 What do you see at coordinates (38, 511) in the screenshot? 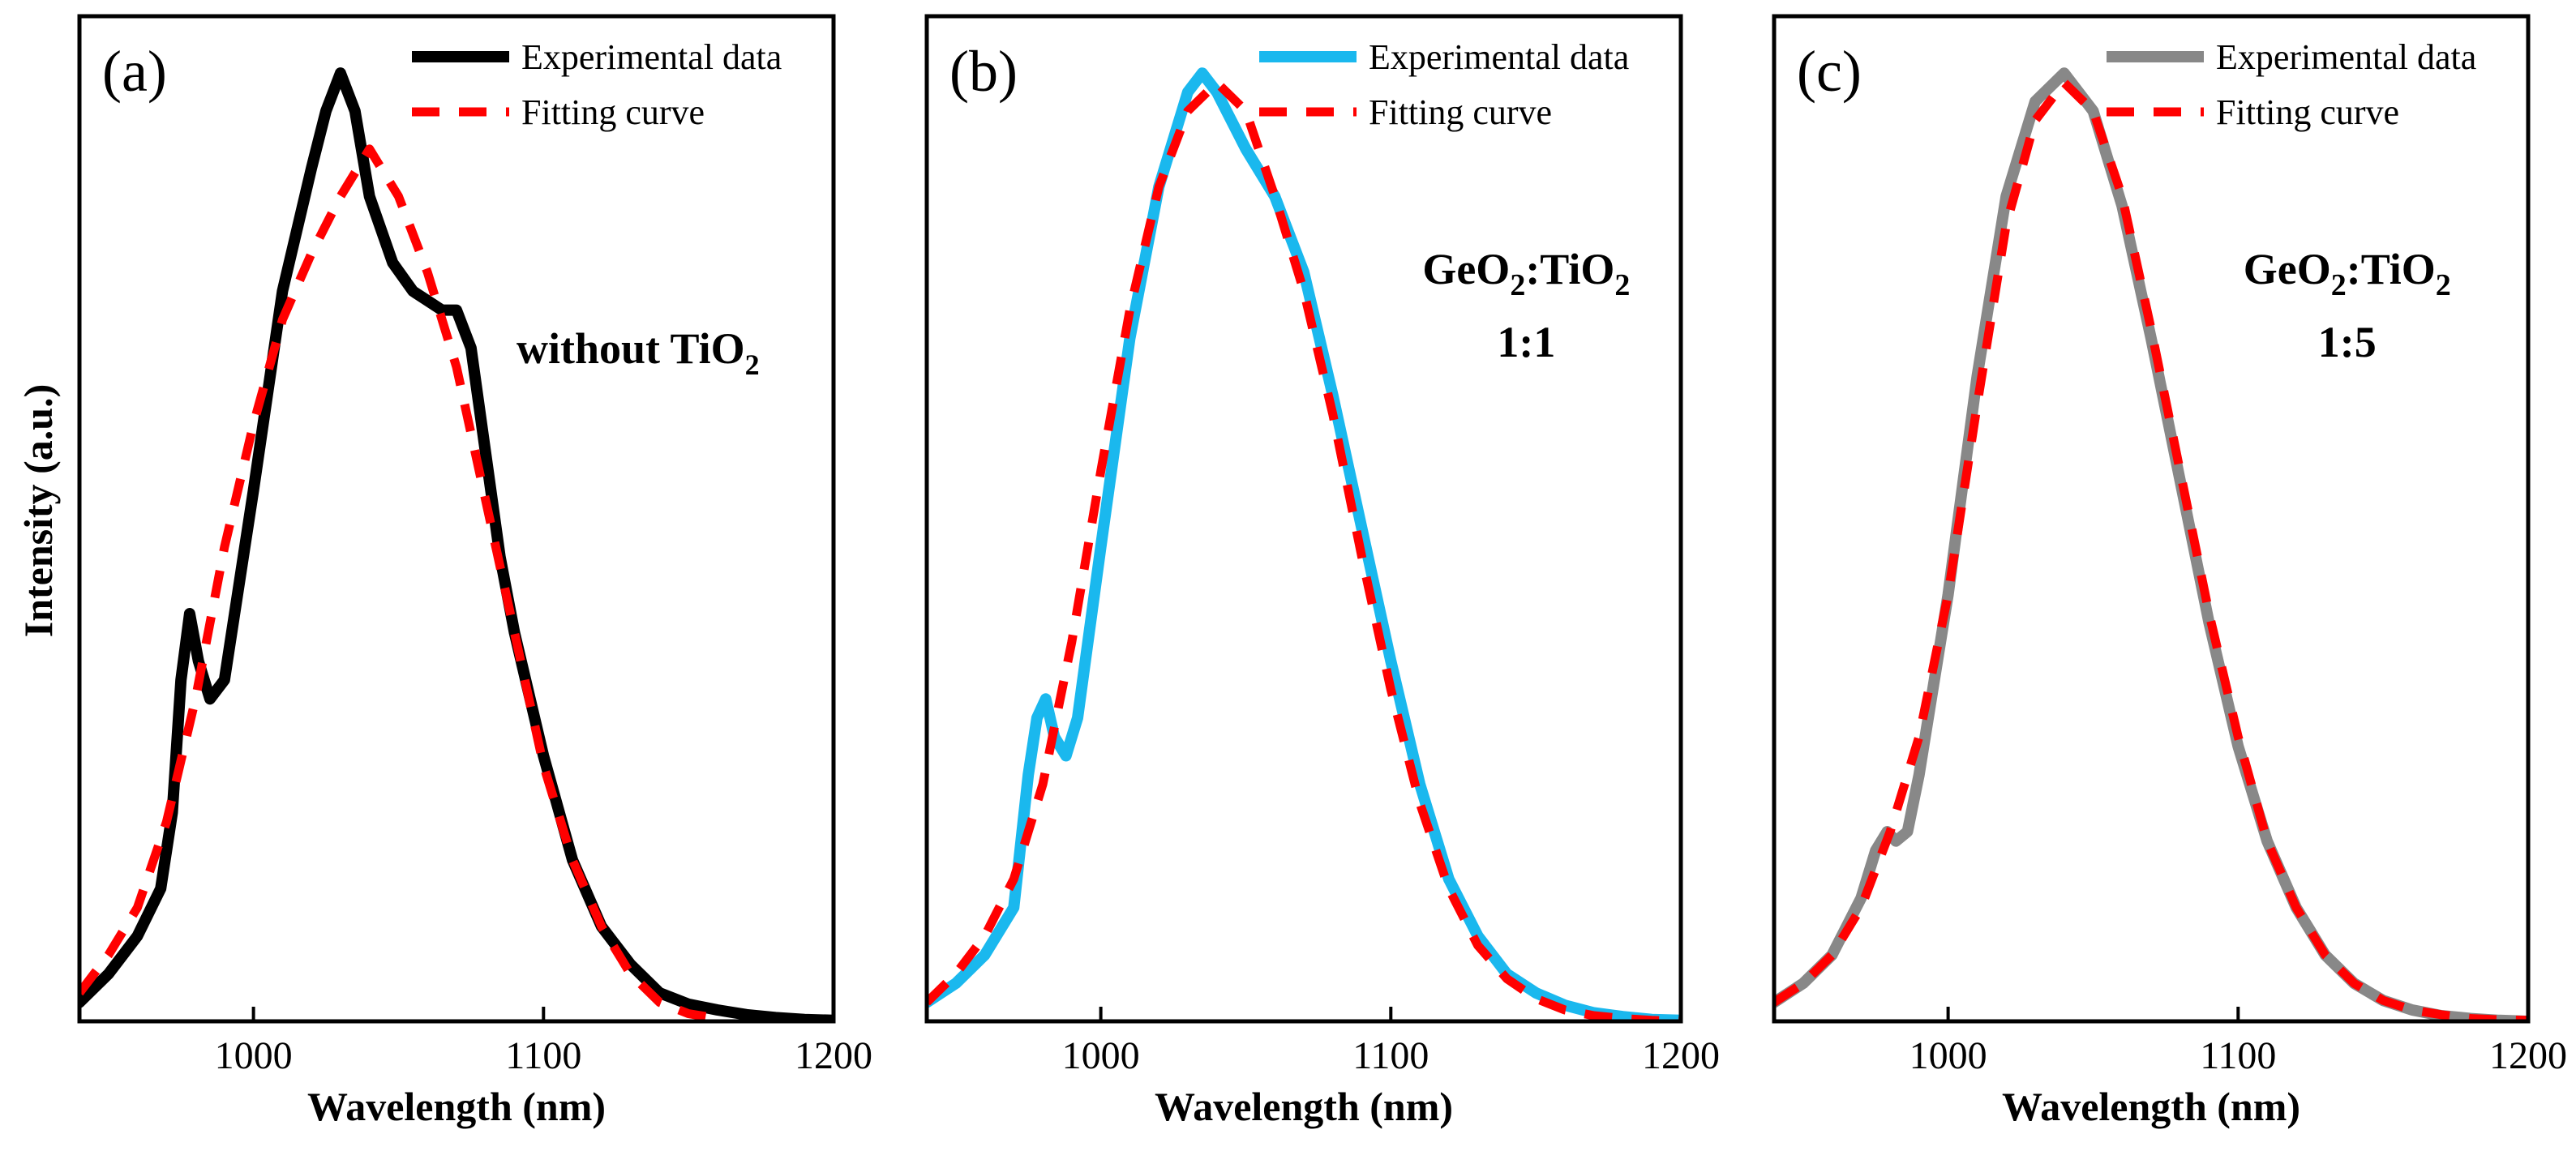
I see `y-axis-title: Intensity (a.u.)` at bounding box center [38, 511].